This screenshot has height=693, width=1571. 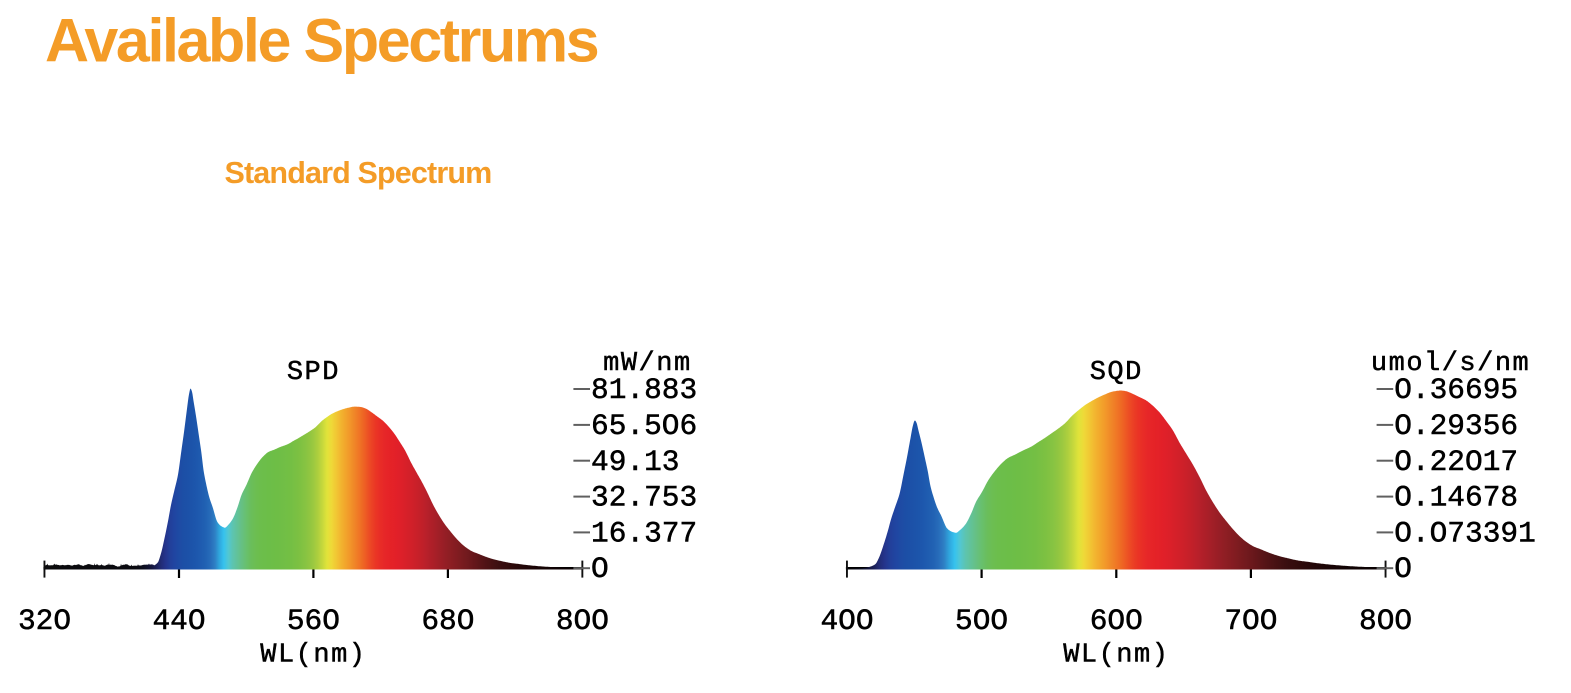 What do you see at coordinates (447, 621) in the screenshot?
I see `svg-text: 68O` at bounding box center [447, 621].